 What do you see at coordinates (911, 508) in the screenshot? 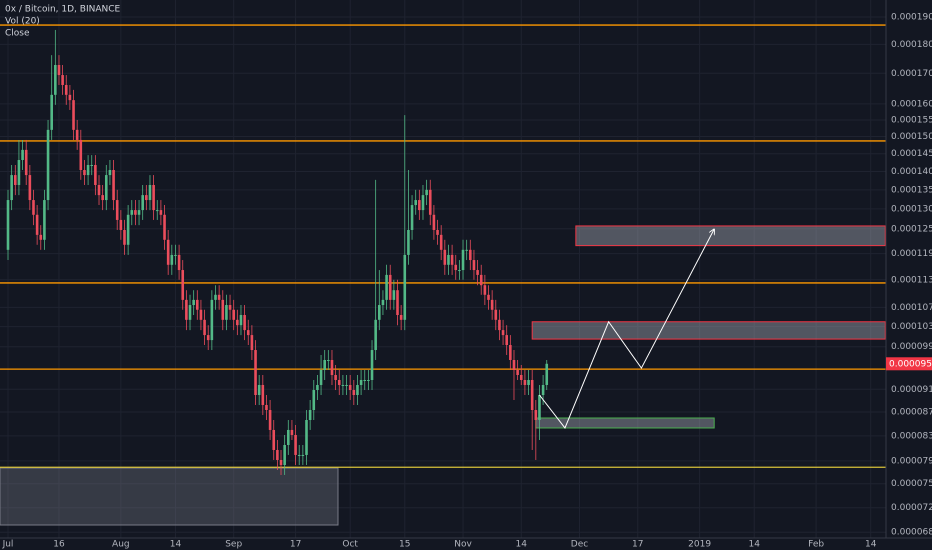
I see `y-tick-label: 0.00007200` at bounding box center [911, 508].